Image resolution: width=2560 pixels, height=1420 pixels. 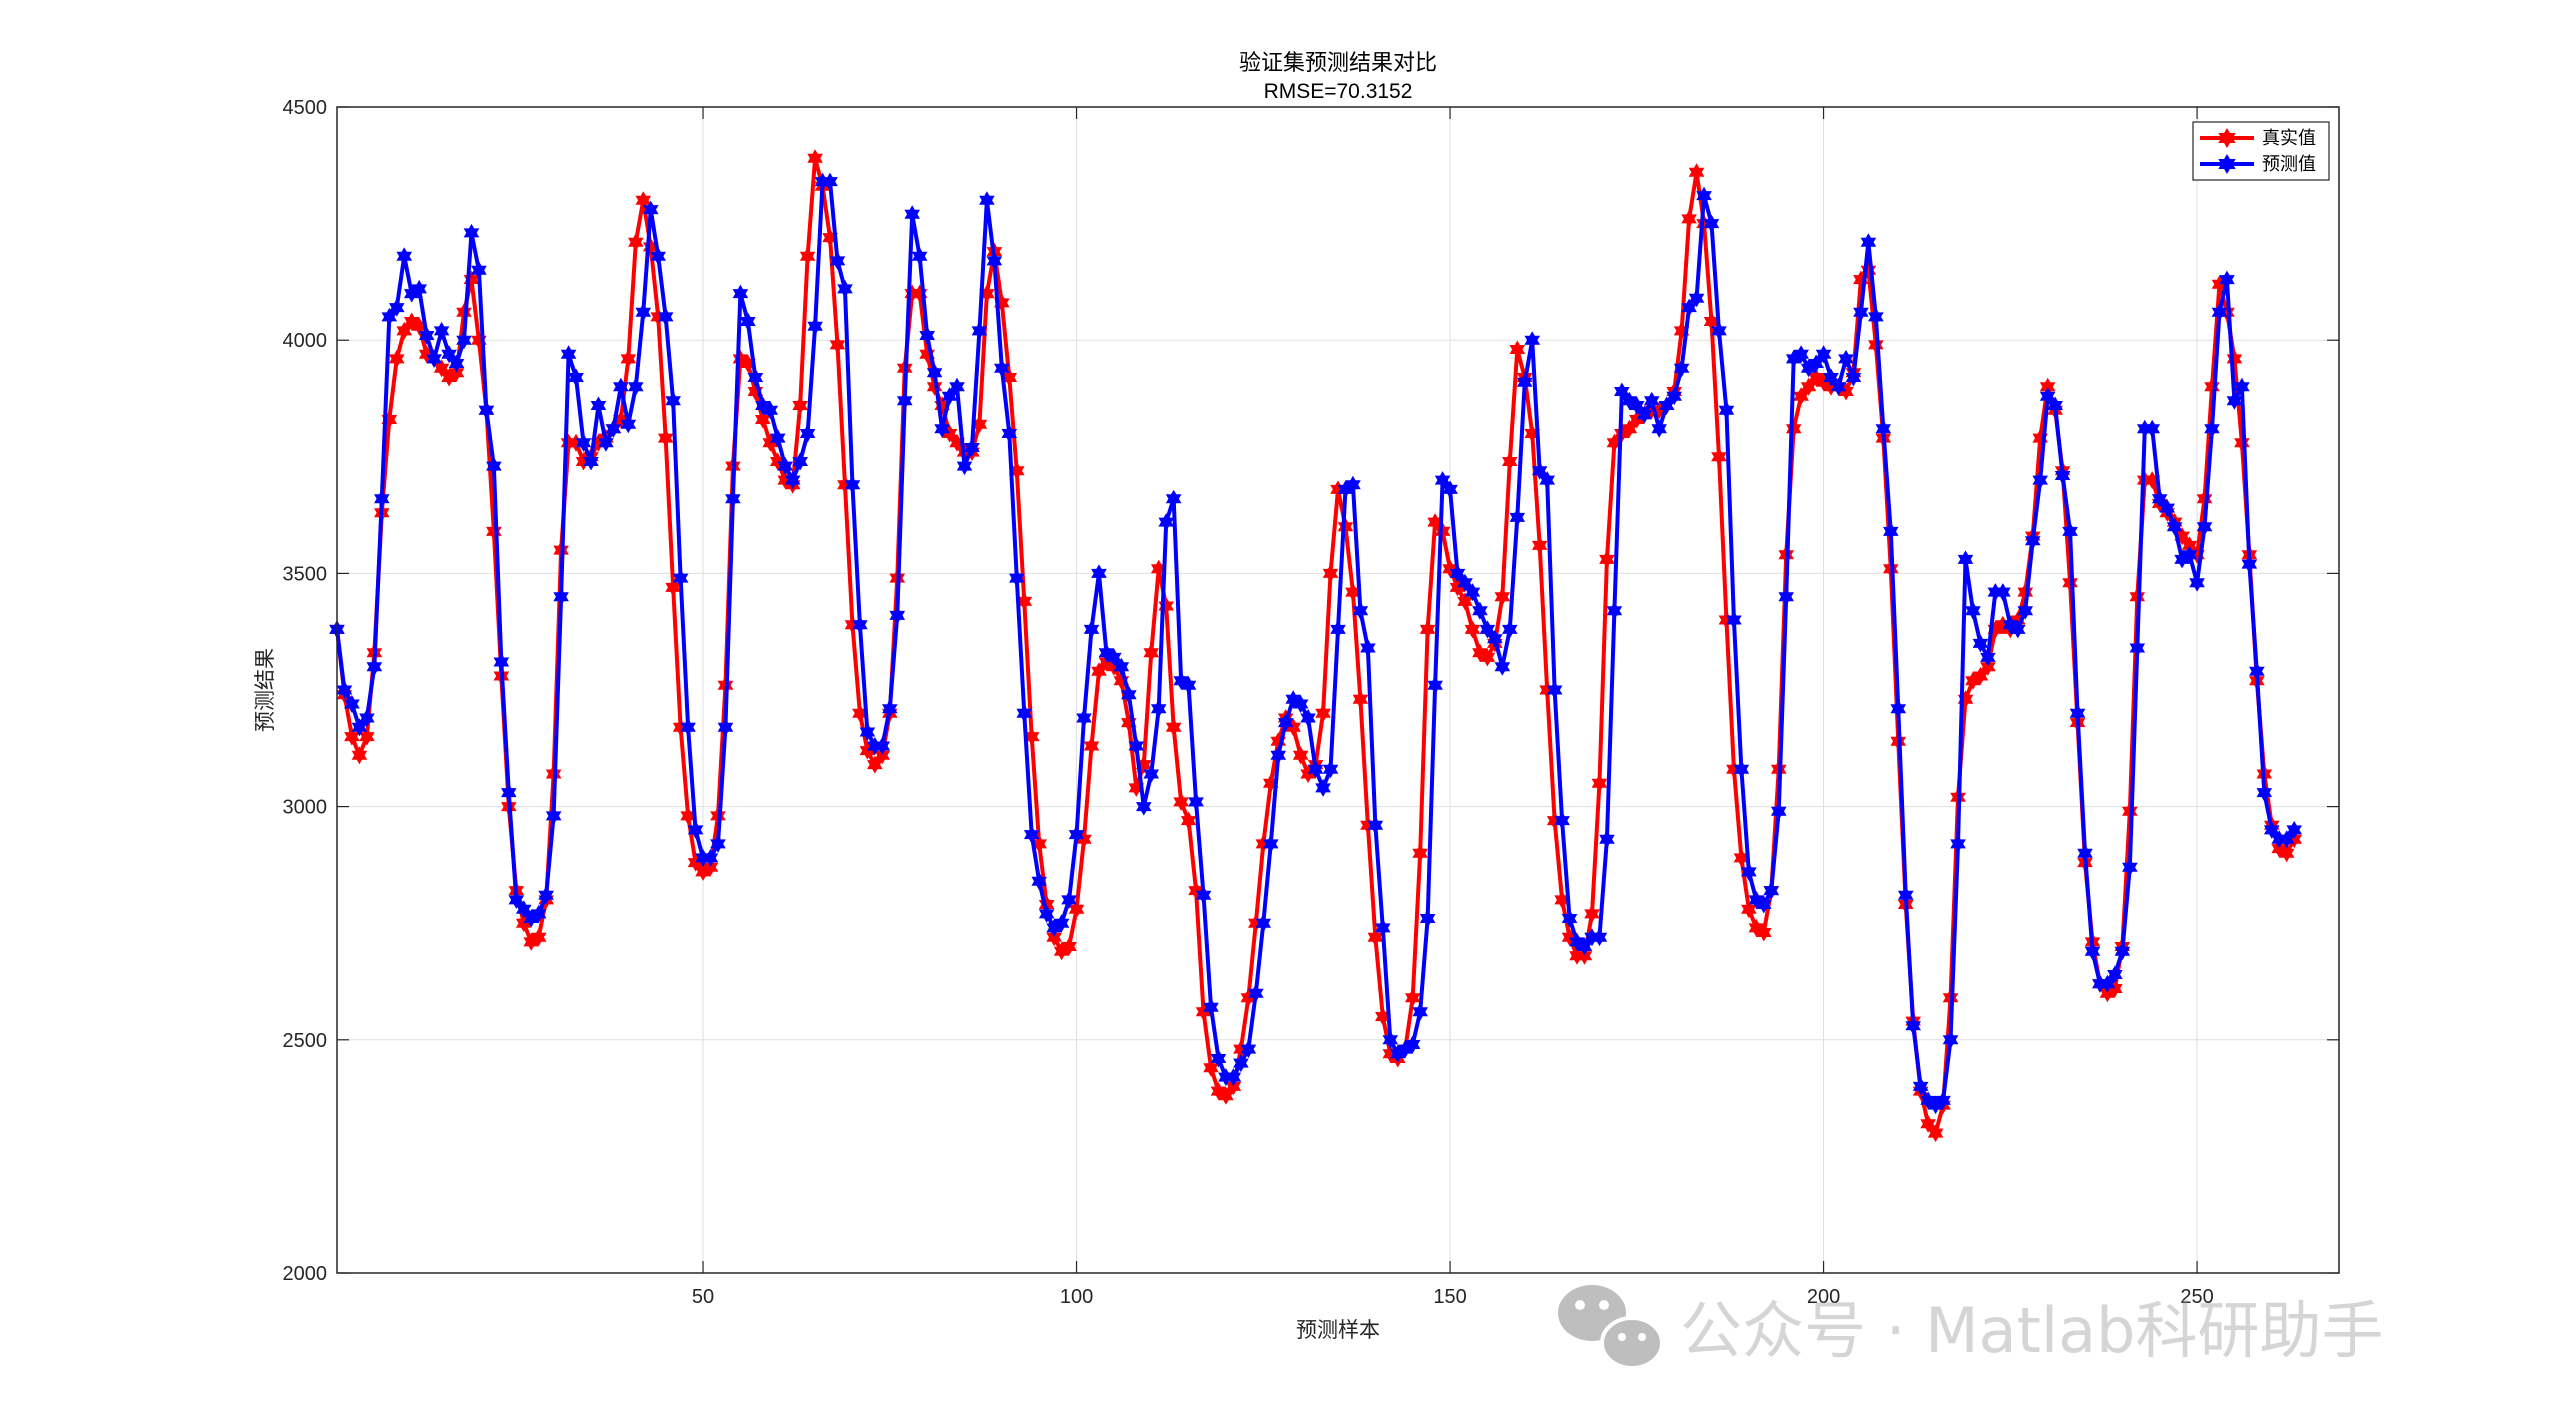 What do you see at coordinates (1449, 1297) in the screenshot?
I see `x-tick-label: 150` at bounding box center [1449, 1297].